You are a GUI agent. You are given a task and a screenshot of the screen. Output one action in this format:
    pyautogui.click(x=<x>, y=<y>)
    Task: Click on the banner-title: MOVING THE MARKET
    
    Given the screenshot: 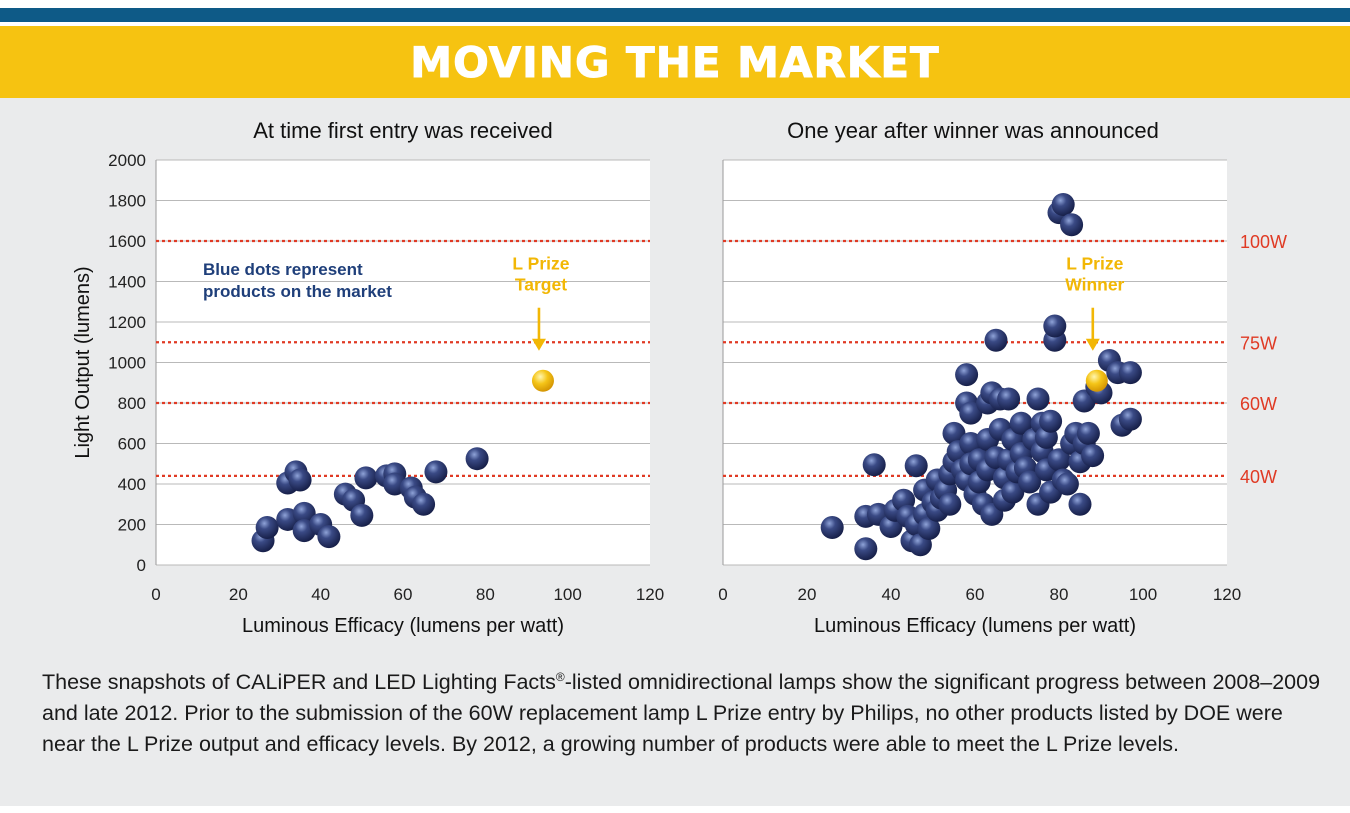 What is the action you would take?
    pyautogui.click(x=675, y=62)
    